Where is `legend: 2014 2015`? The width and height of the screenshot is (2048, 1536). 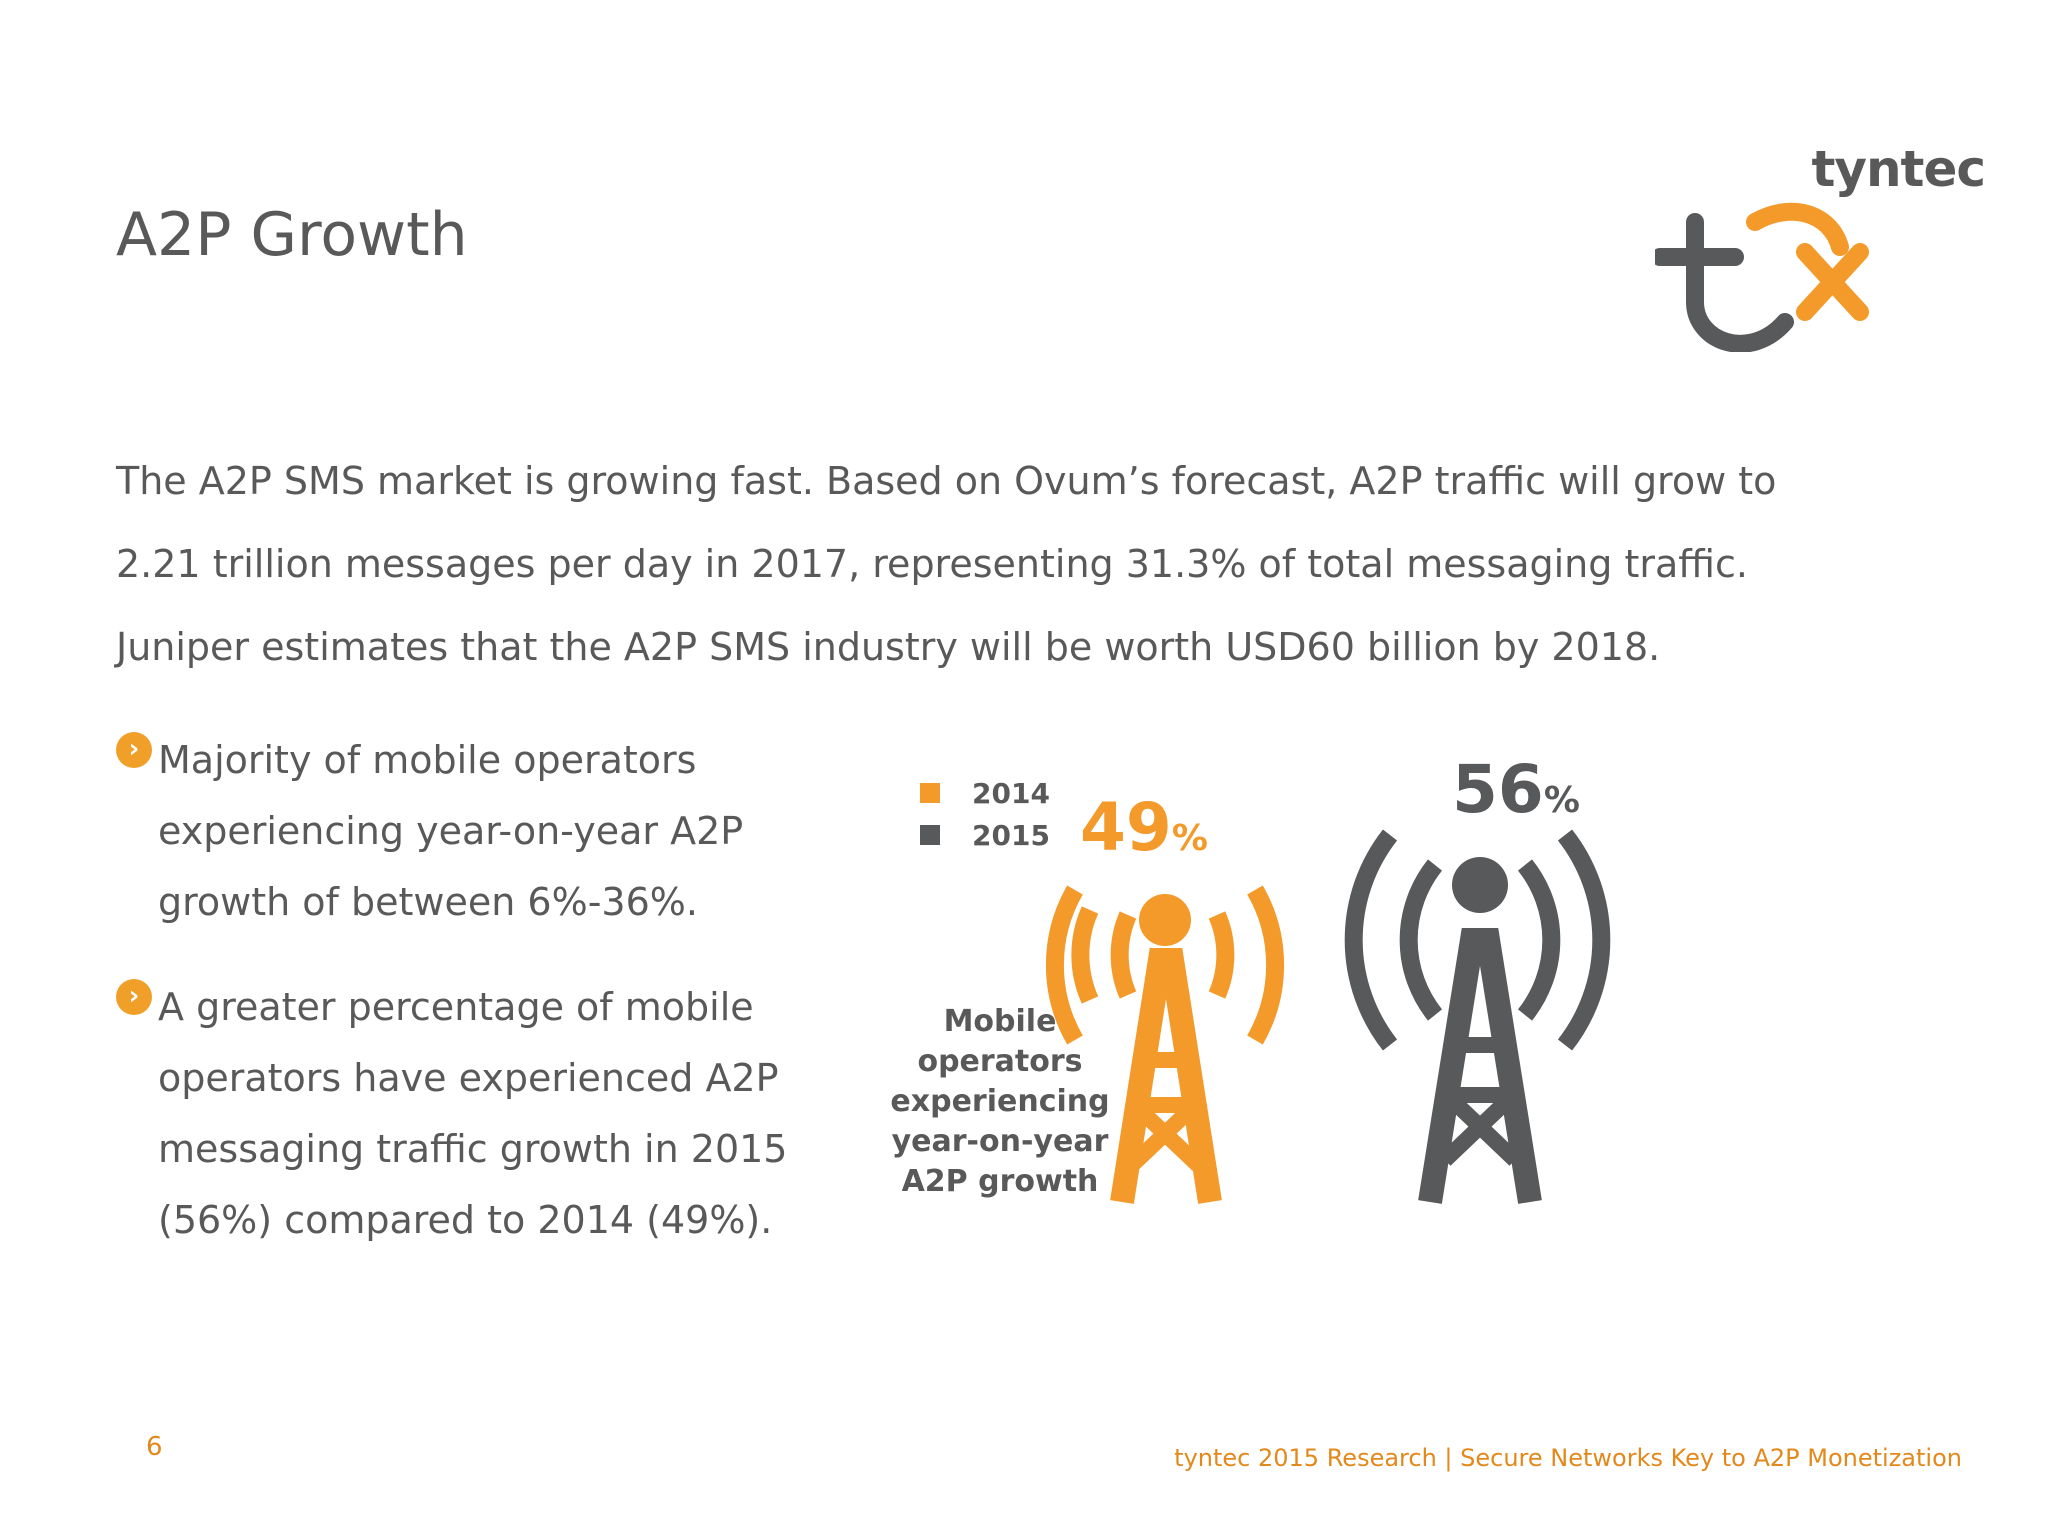 legend: 2014 2015 is located at coordinates (985, 814).